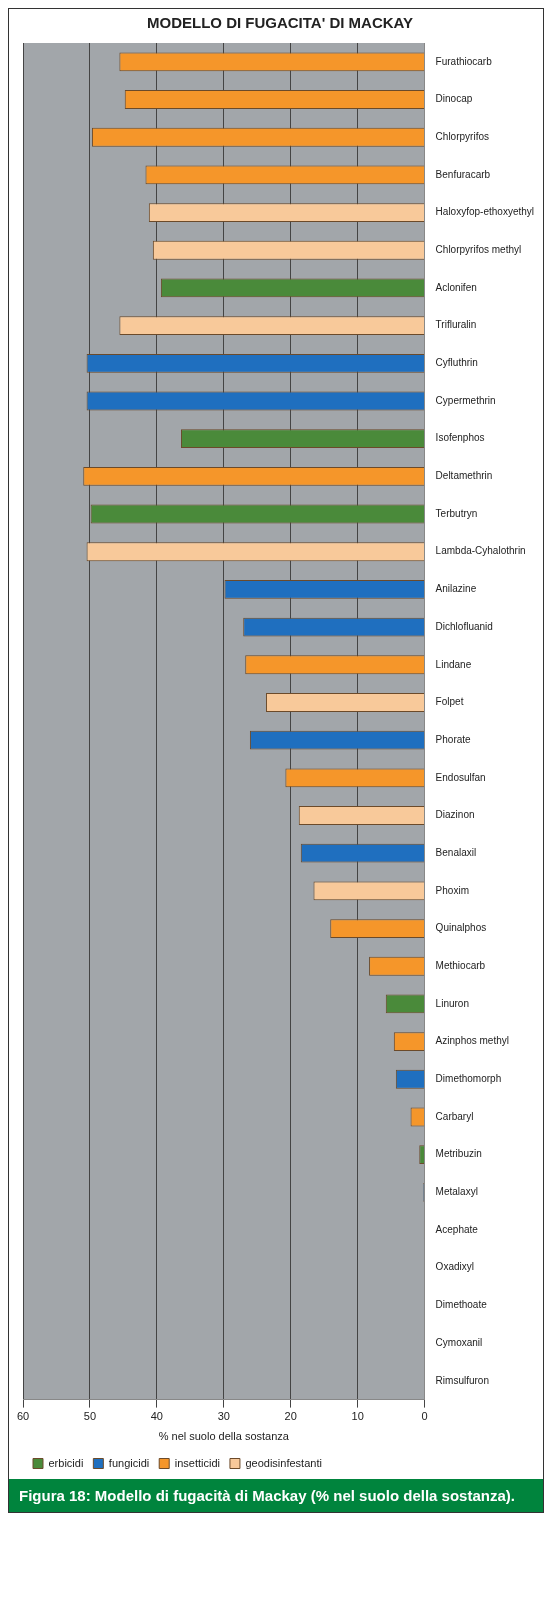  Describe the element at coordinates (461, 1305) in the screenshot. I see `y-tick-label: Dimethoate` at that location.